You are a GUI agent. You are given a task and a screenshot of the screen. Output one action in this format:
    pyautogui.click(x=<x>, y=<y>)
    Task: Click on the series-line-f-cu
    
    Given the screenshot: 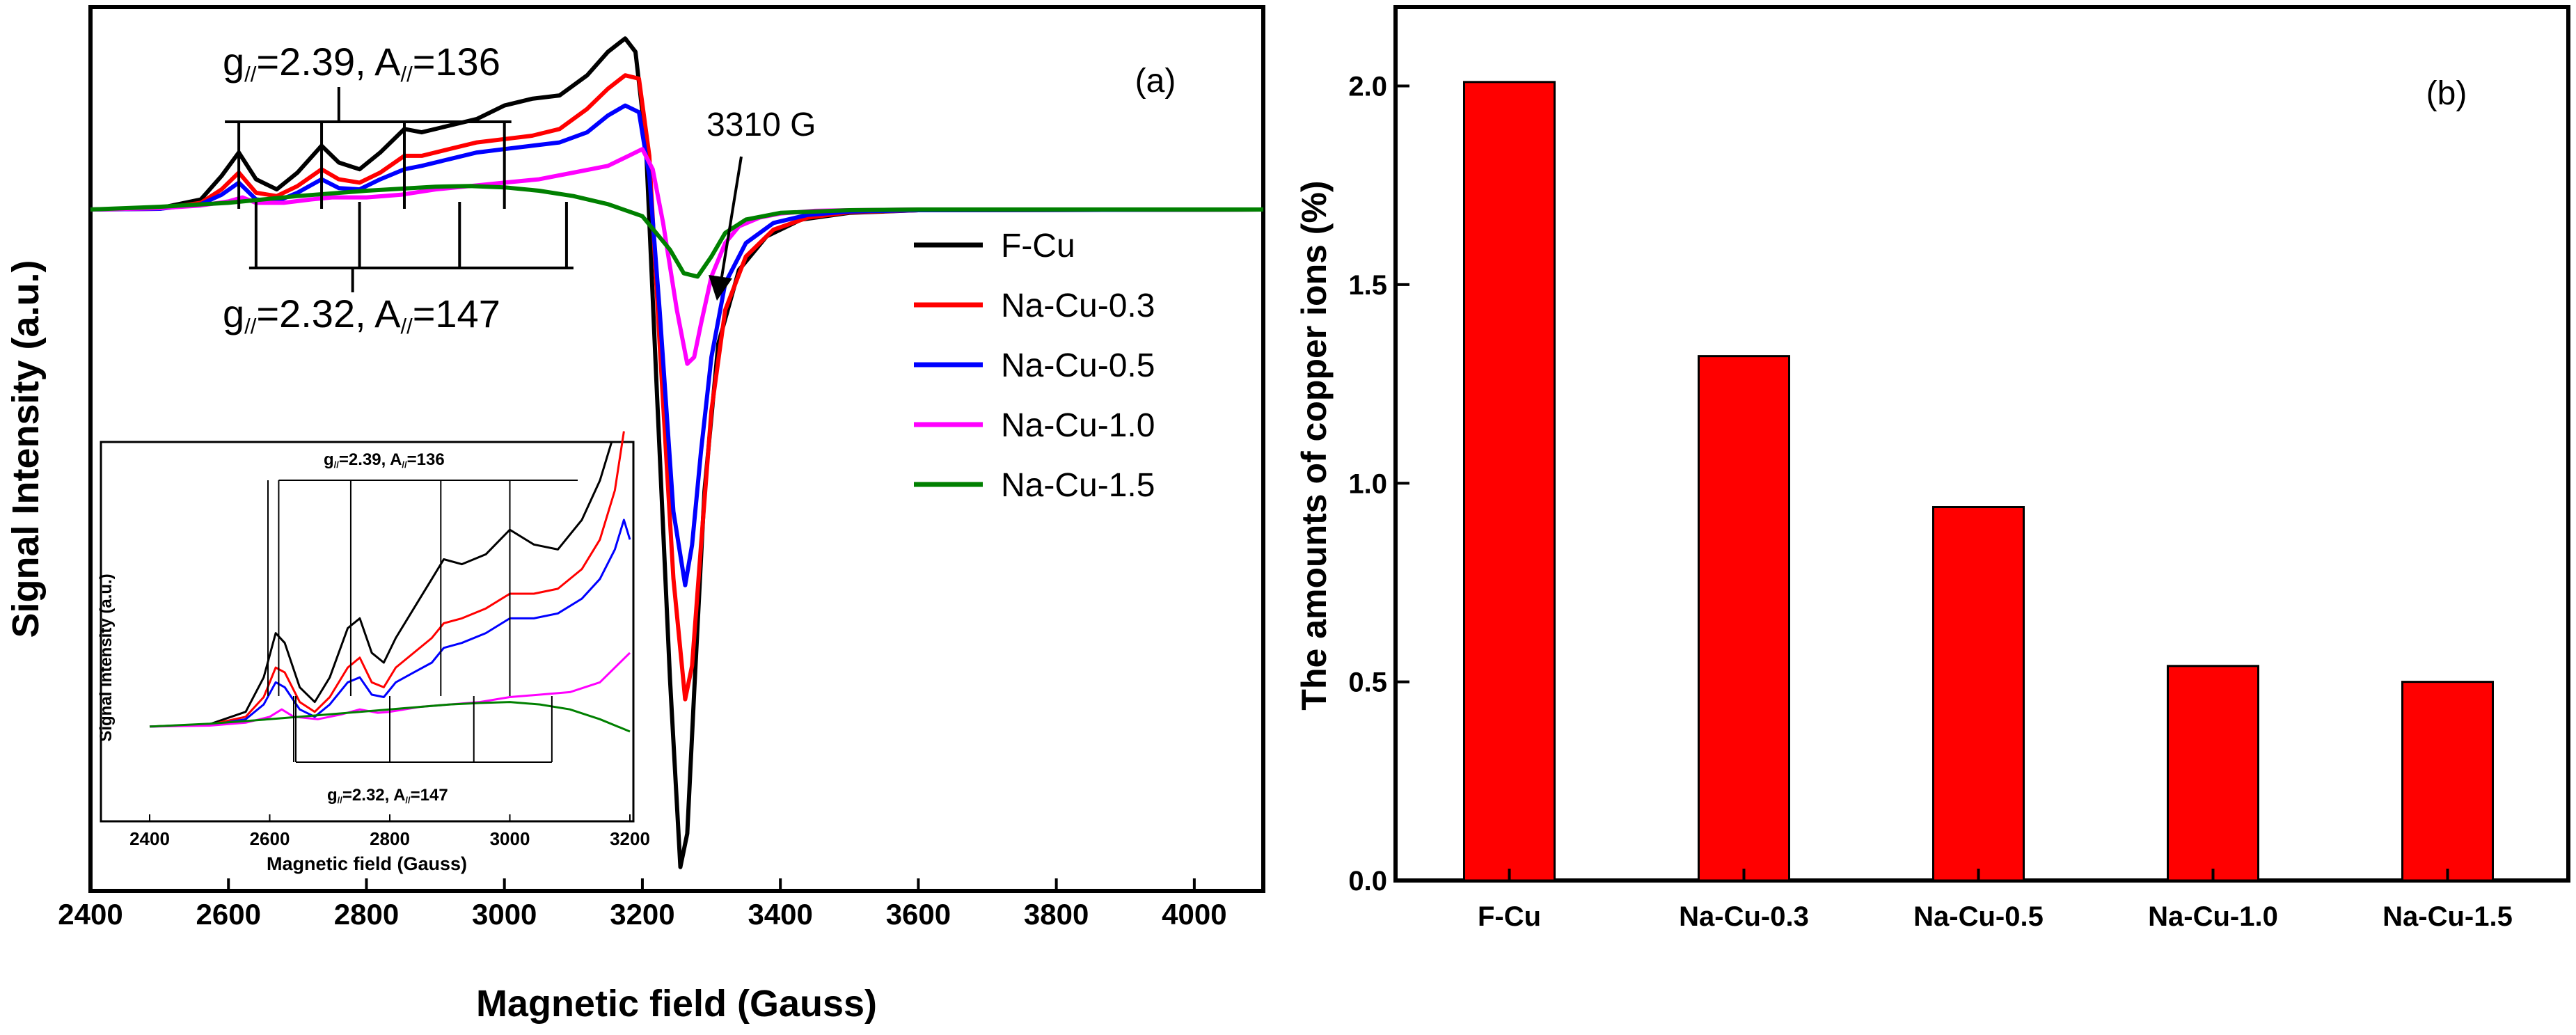 What is the action you would take?
    pyautogui.click(x=381, y=584)
    